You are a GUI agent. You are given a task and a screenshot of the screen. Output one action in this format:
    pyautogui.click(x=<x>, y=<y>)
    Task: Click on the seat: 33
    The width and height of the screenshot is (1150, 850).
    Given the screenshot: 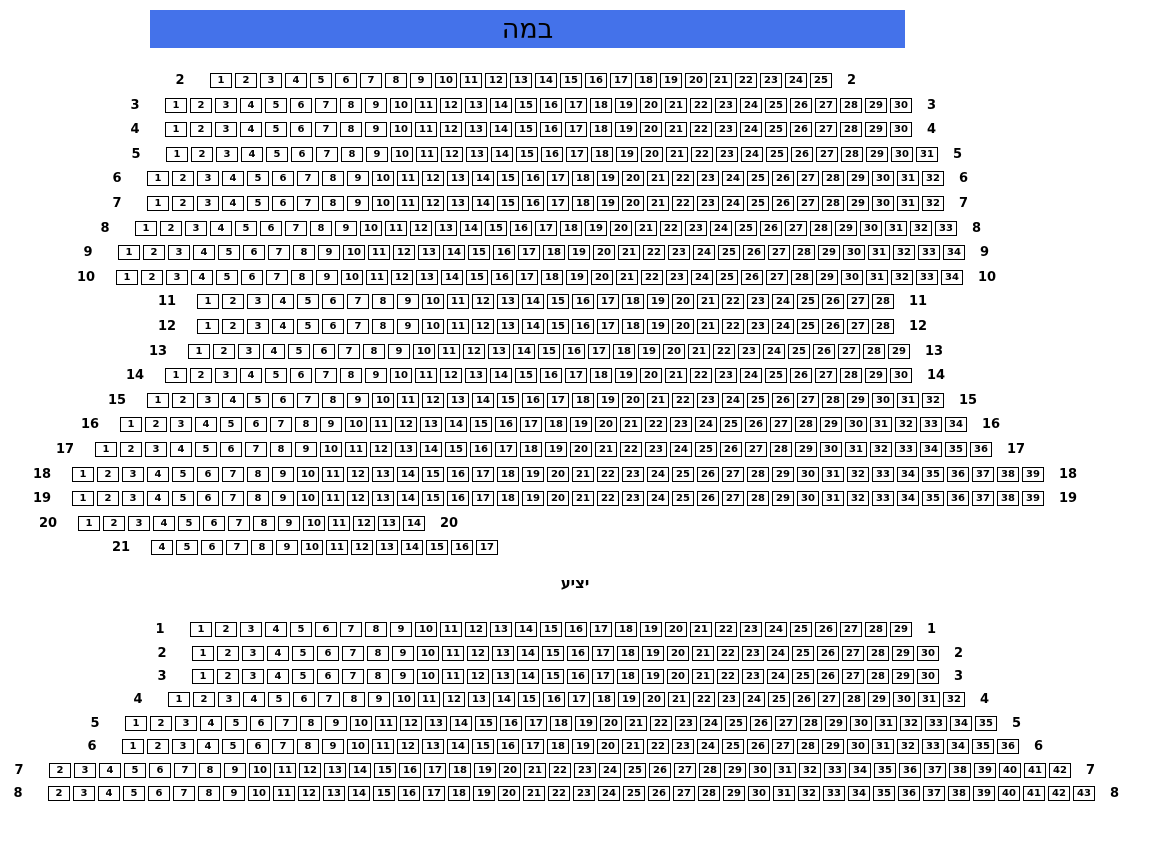 What is the action you would take?
    pyautogui.click(x=936, y=723)
    